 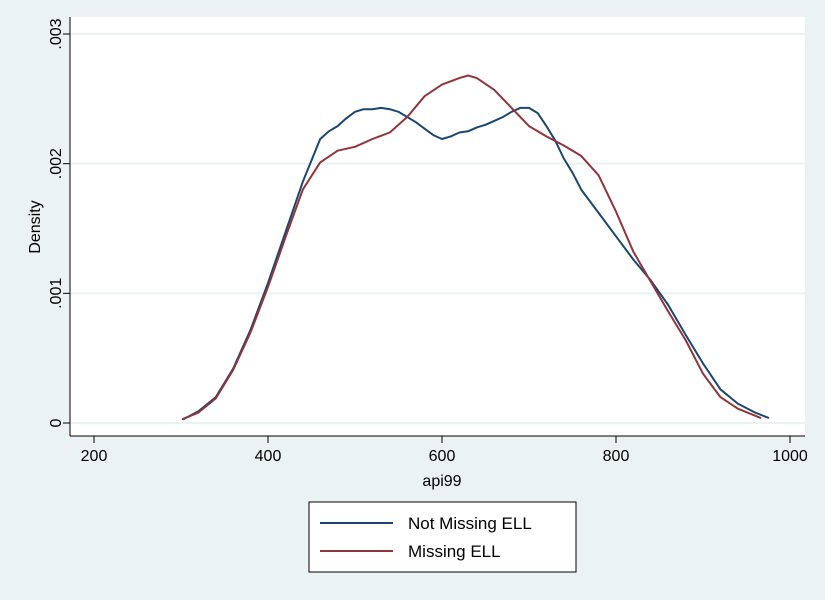 I want to click on legend-label-not-missing: Not Missing ELL, so click(x=470, y=523).